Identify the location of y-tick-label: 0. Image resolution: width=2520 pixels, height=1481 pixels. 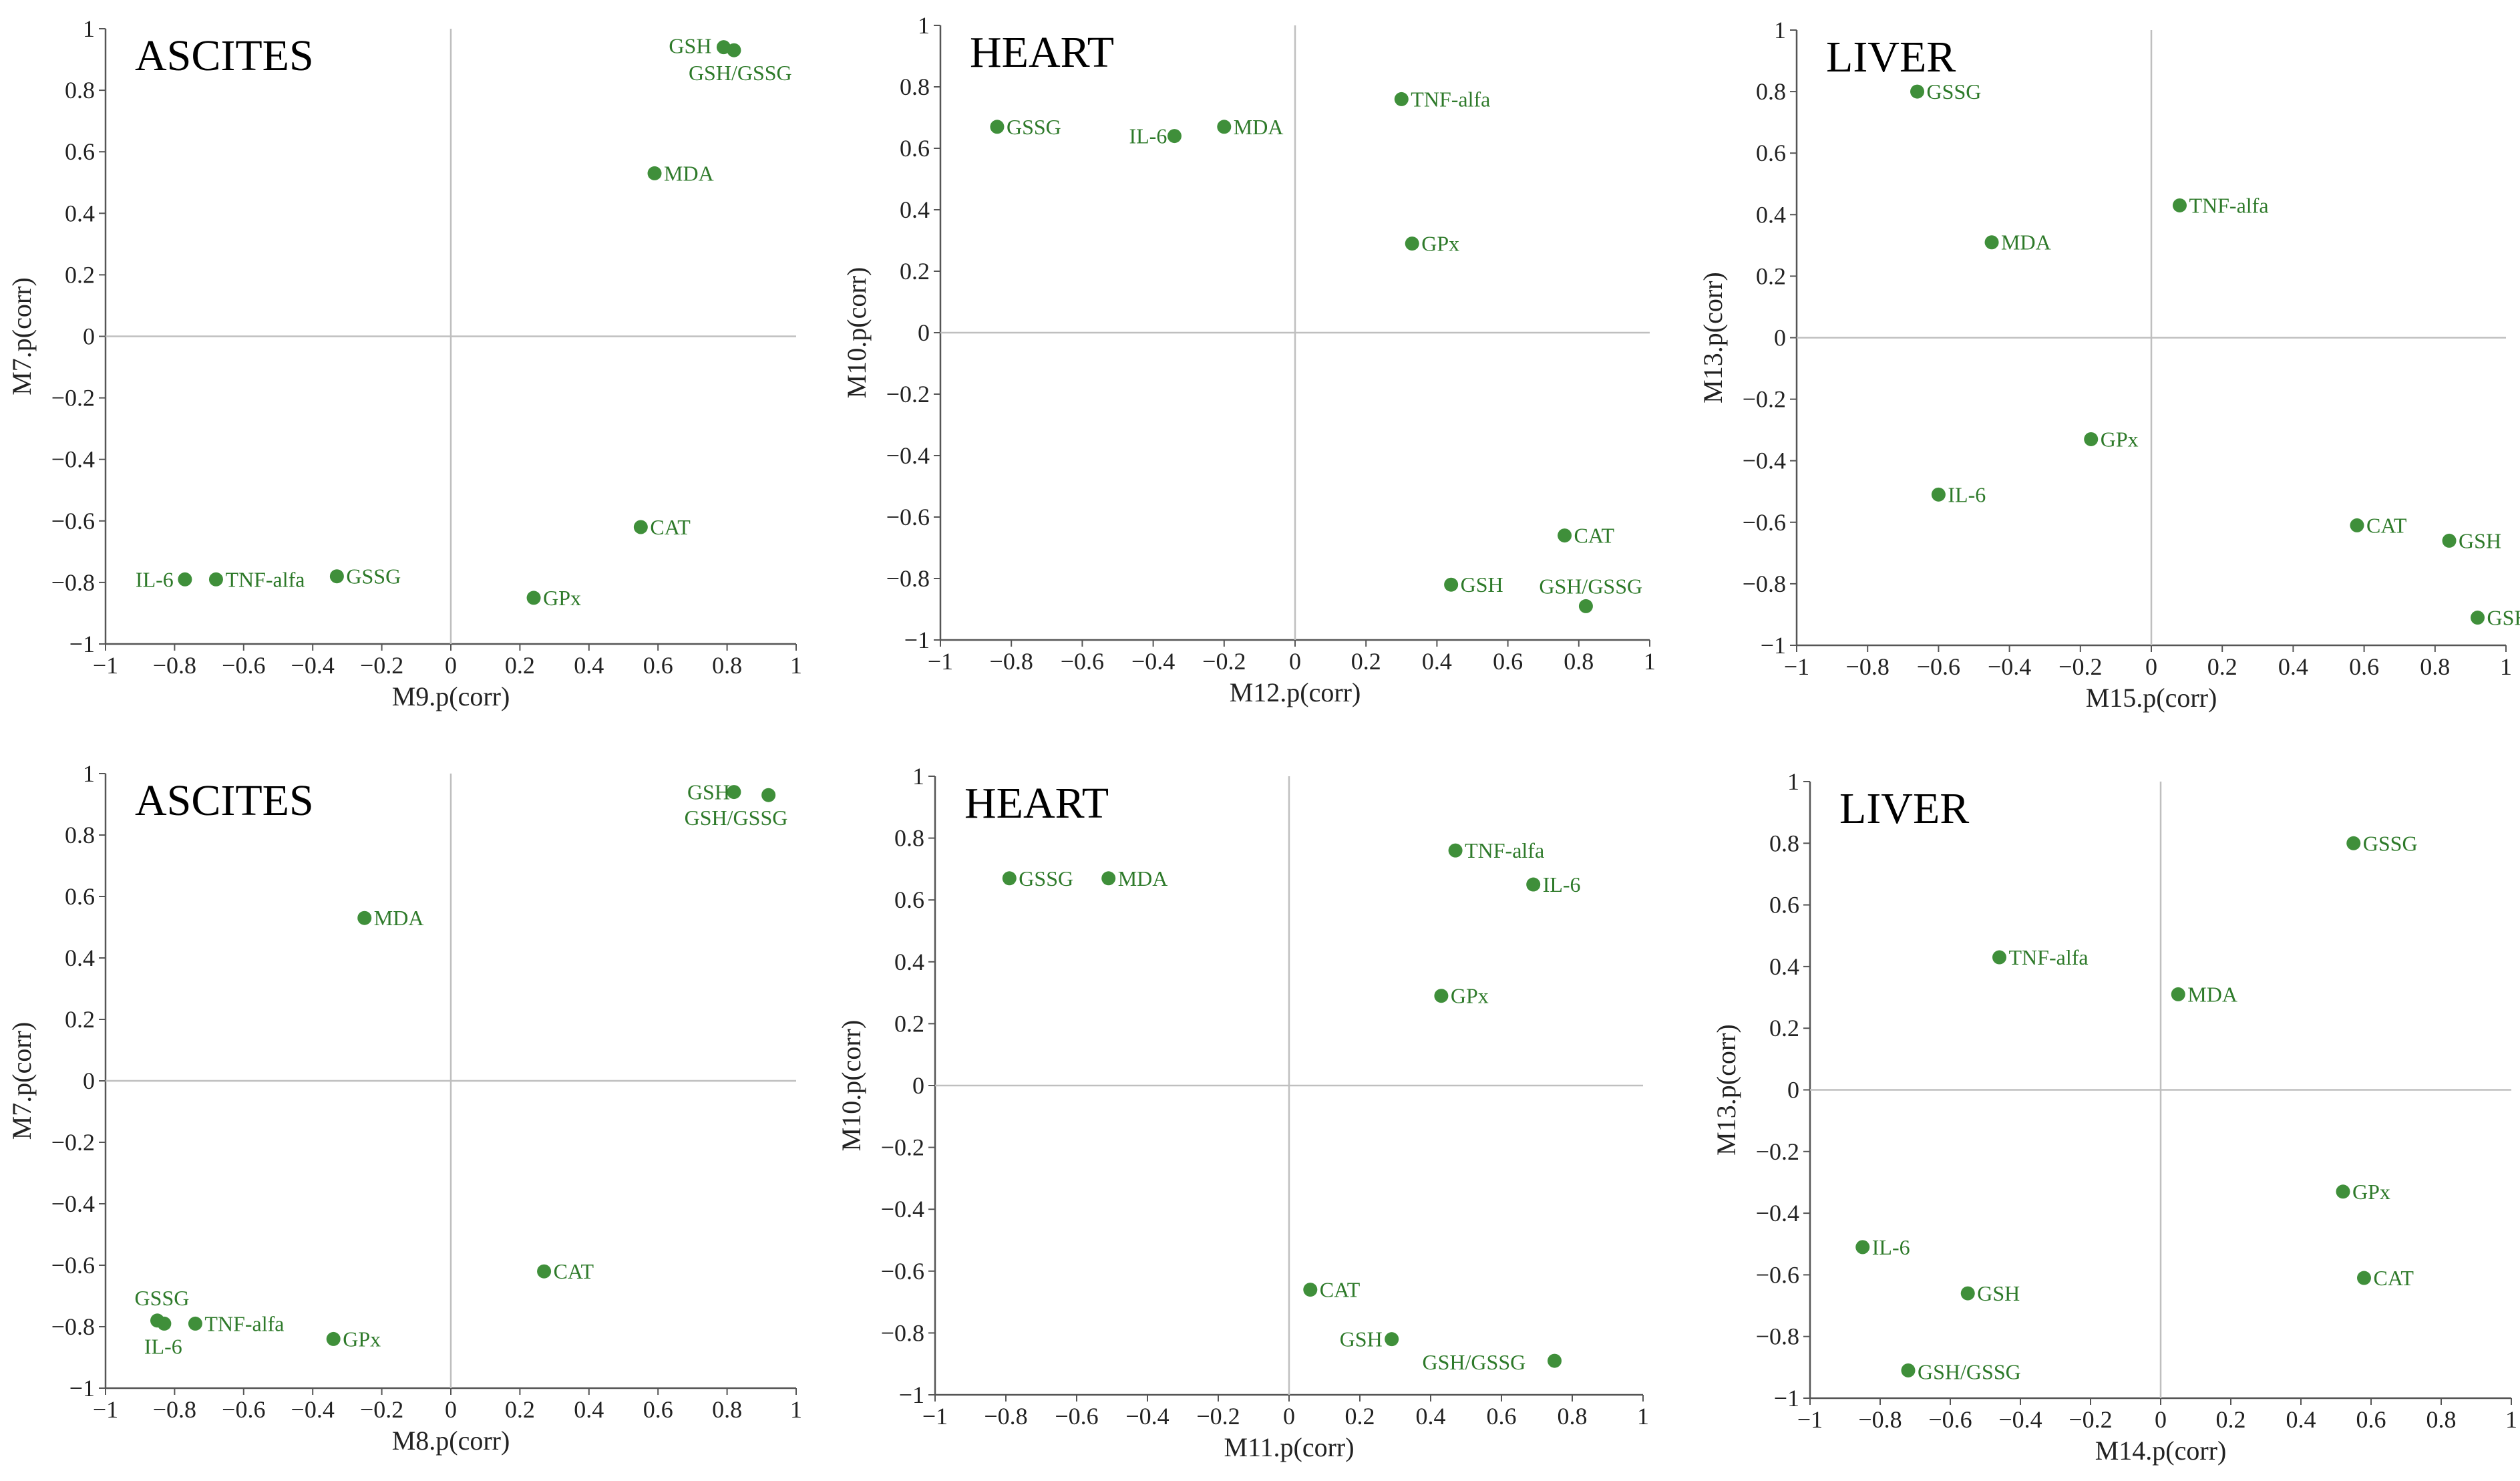
(924, 333).